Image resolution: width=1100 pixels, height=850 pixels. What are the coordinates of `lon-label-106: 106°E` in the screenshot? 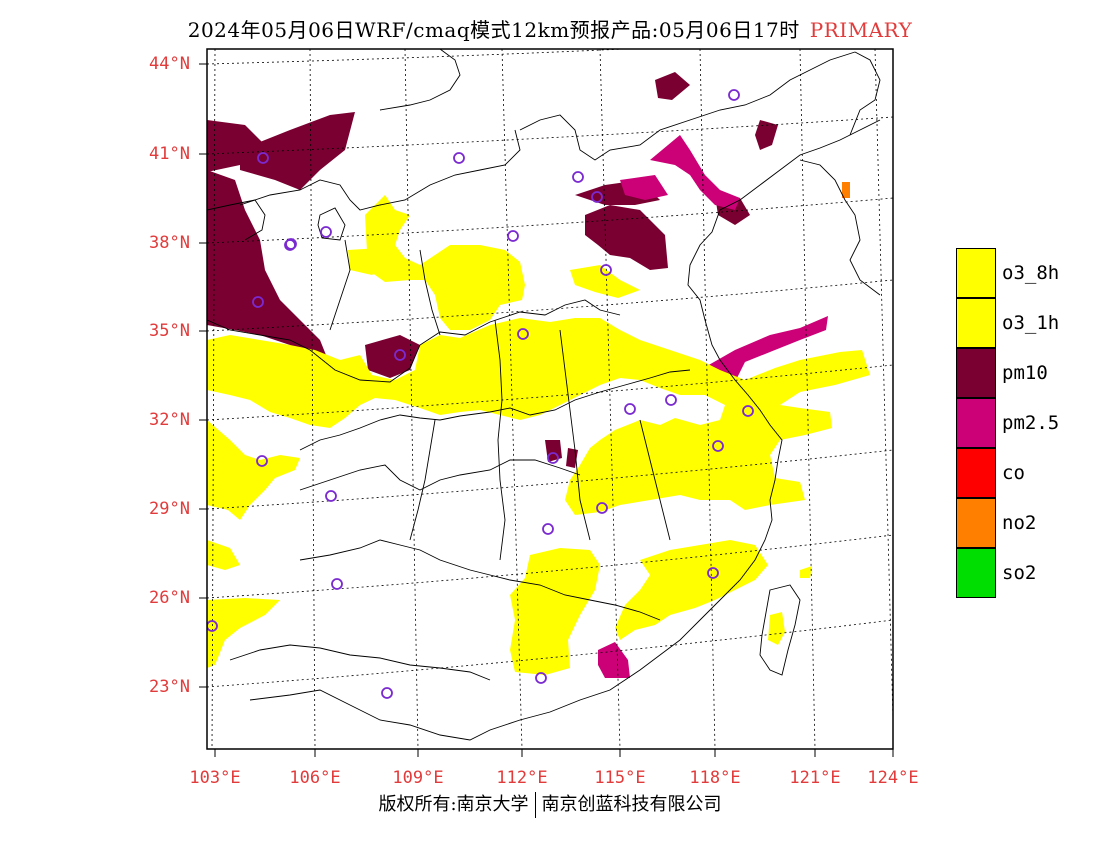 It's located at (315, 778).